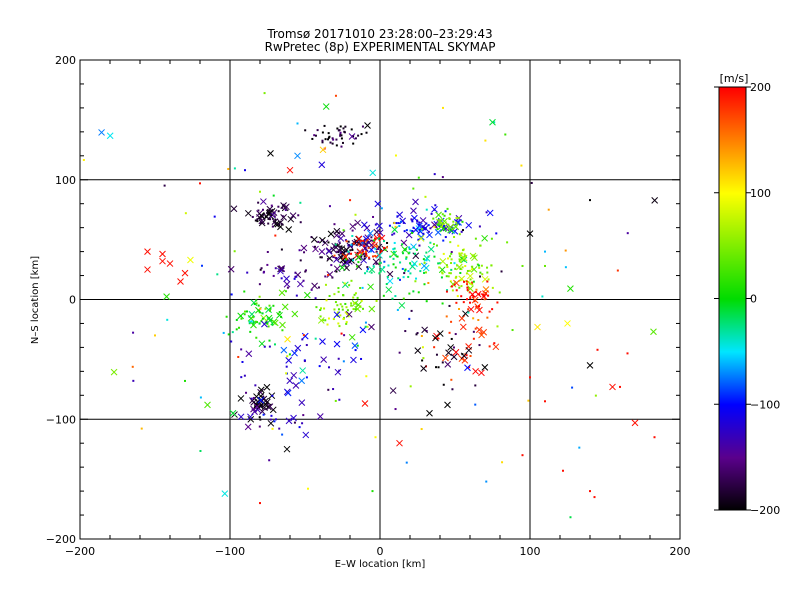 The height and width of the screenshot is (600, 800). Describe the element at coordinates (80, 551) in the screenshot. I see `x-tick-label: −200` at that location.